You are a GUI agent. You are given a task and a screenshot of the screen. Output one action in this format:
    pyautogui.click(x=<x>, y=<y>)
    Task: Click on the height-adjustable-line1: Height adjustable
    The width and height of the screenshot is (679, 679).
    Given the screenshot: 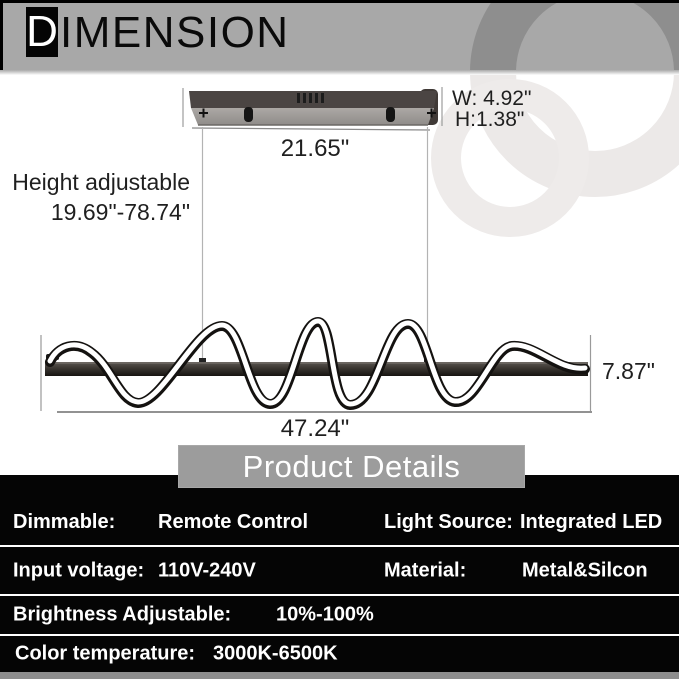 What is the action you would take?
    pyautogui.click(x=101, y=182)
    